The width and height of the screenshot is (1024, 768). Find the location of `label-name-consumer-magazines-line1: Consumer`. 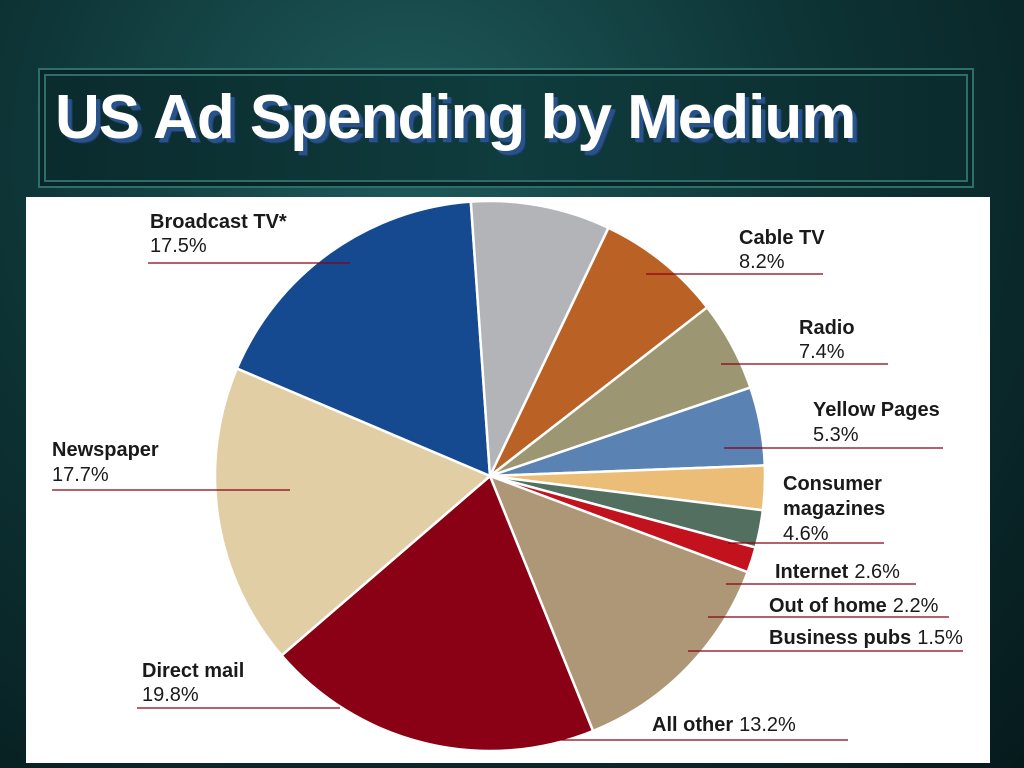

label-name-consumer-magazines-line1: Consumer is located at coordinates (832, 484).